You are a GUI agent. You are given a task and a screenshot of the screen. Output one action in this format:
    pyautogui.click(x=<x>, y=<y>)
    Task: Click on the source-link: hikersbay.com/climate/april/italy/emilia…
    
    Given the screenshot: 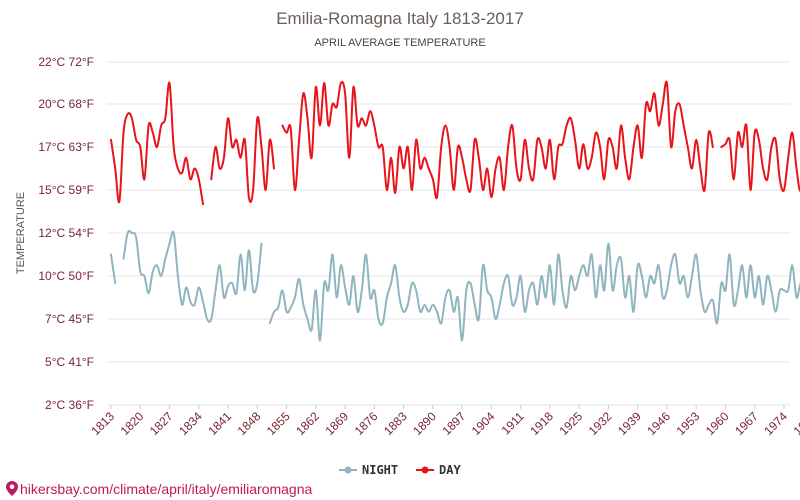 What is the action you would take?
    pyautogui.click(x=159, y=489)
    